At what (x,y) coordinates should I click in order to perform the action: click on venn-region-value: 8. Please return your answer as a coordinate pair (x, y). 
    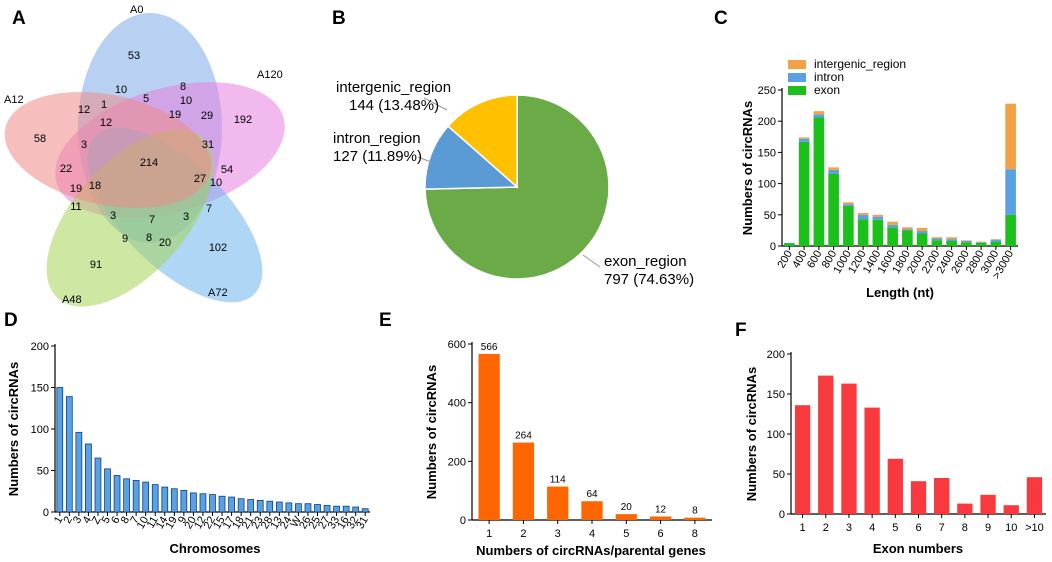
    Looking at the image, I should click on (149, 238).